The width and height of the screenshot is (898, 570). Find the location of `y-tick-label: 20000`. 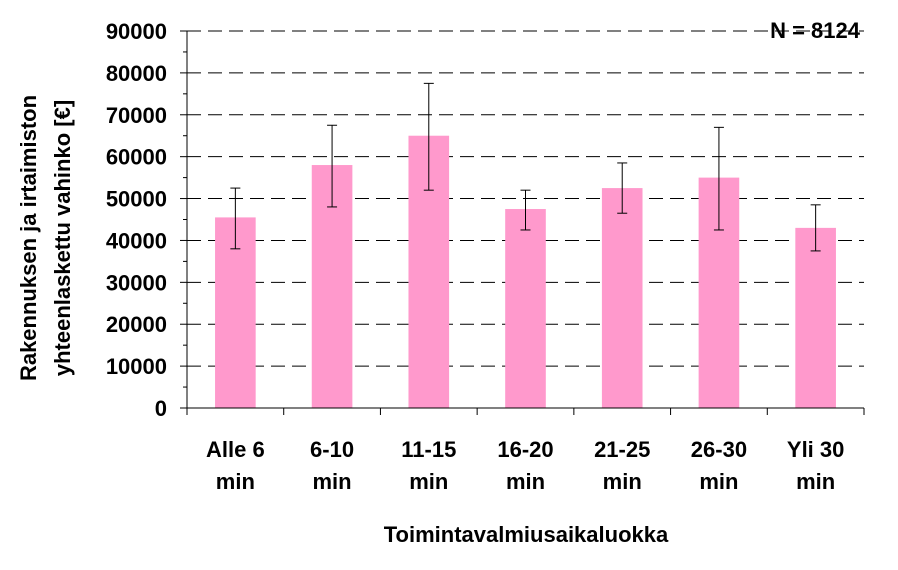

y-tick-label: 20000 is located at coordinates (136, 324).